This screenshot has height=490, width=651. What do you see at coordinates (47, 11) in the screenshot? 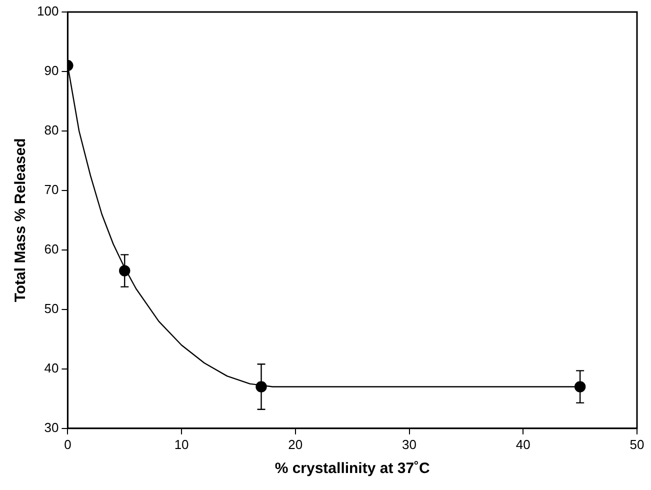
I see `y-tick-label: 100` at bounding box center [47, 11].